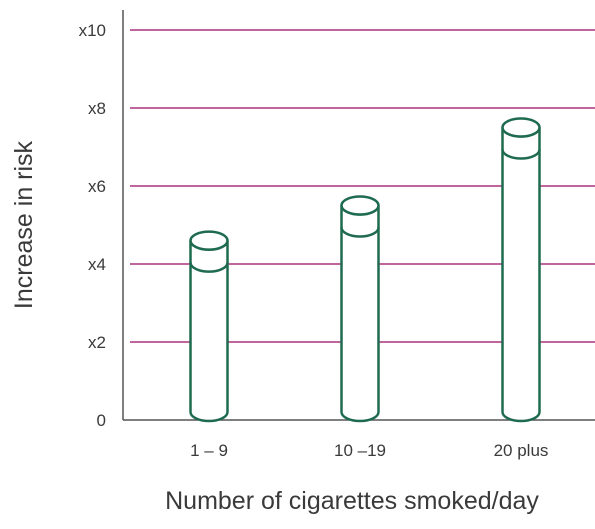 This screenshot has height=529, width=595. Describe the element at coordinates (360, 450) in the screenshot. I see `x-tick-label: 10 –19` at that location.